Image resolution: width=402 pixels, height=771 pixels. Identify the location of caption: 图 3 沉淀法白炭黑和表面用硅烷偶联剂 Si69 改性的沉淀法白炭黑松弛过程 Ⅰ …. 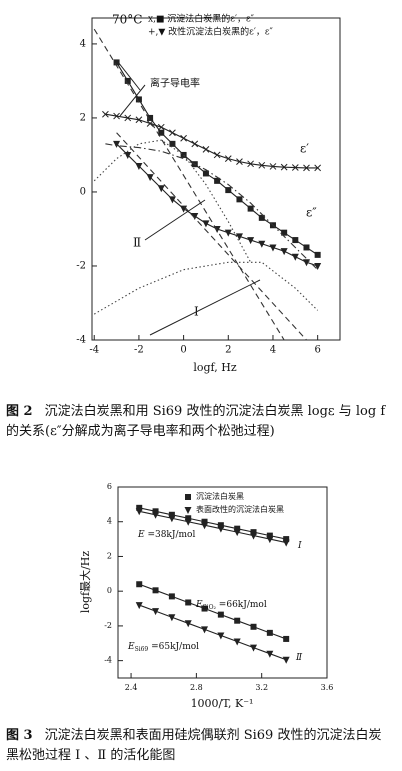
(200, 746).